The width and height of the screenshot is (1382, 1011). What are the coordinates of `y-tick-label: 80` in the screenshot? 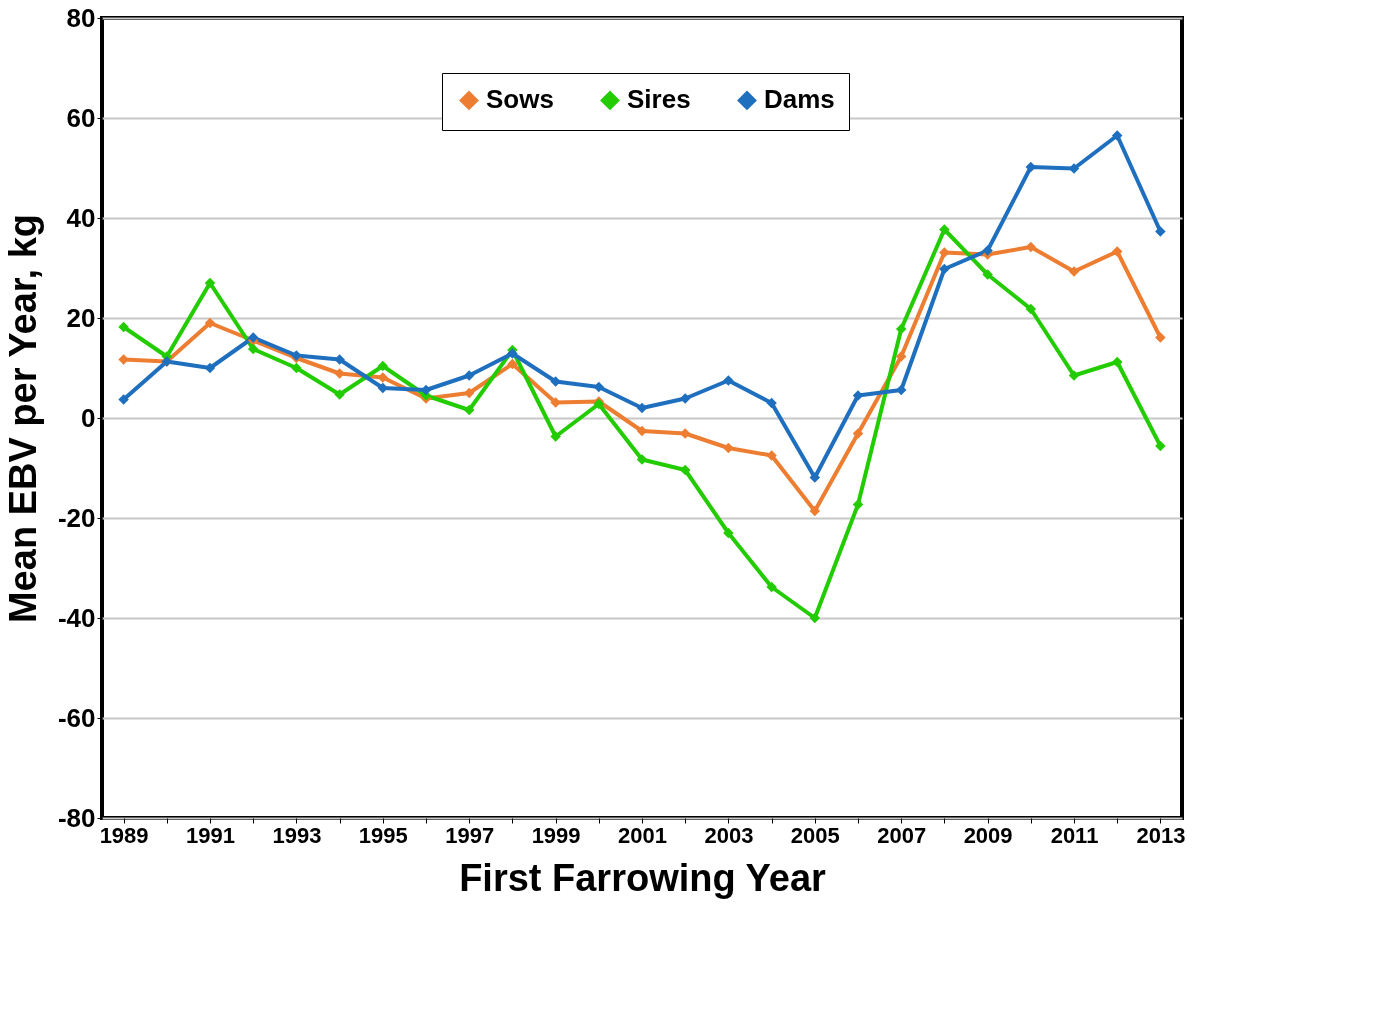 It's located at (81, 17).